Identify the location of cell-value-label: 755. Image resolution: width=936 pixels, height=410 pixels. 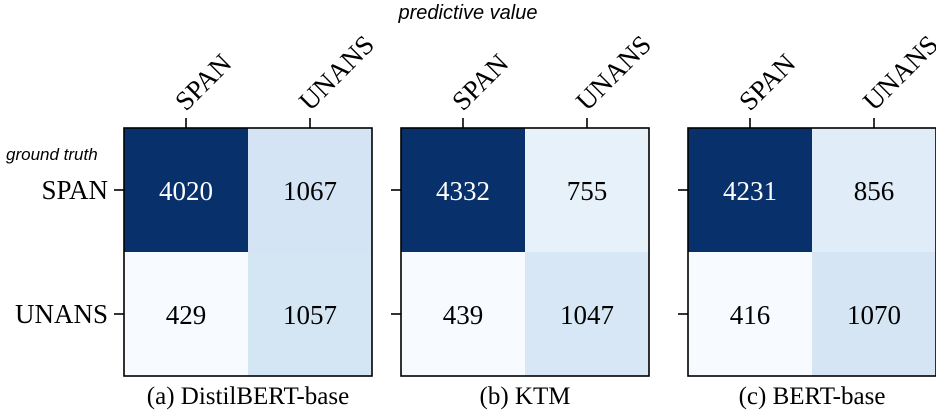
(587, 191).